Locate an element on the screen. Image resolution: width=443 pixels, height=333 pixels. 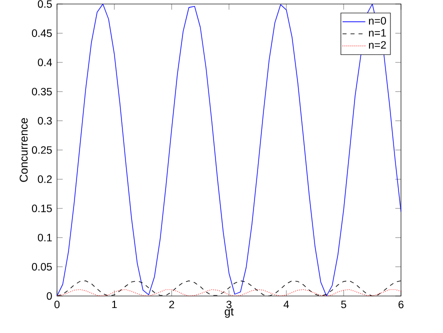
legend-label: n=1 is located at coordinates (377, 32).